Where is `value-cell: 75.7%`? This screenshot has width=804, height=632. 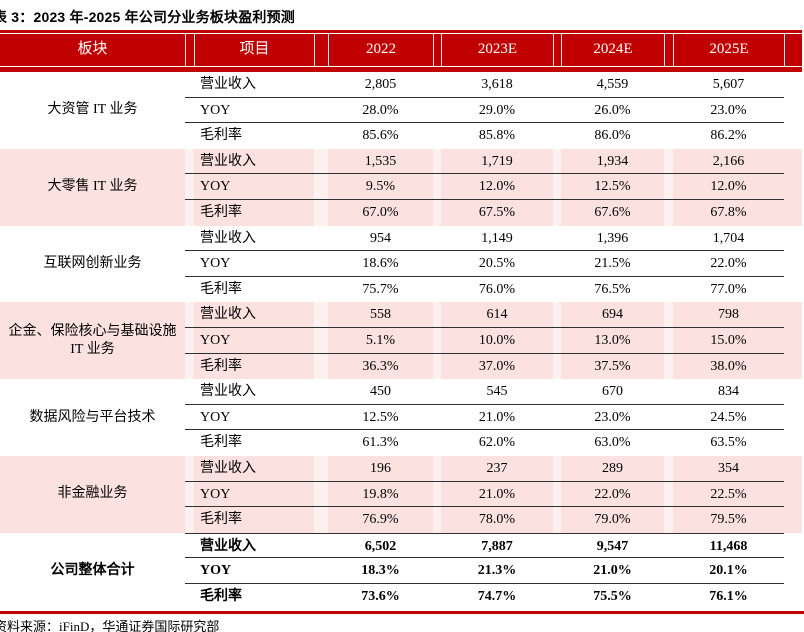
value-cell: 75.7% is located at coordinates (380, 289).